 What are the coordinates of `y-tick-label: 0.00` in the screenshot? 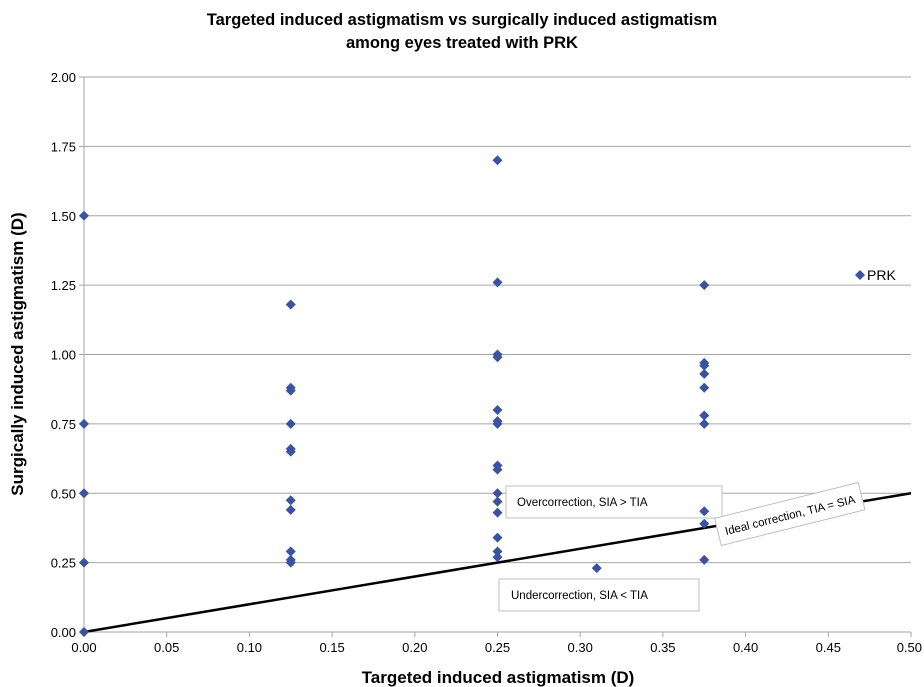 It's located at (63, 632).